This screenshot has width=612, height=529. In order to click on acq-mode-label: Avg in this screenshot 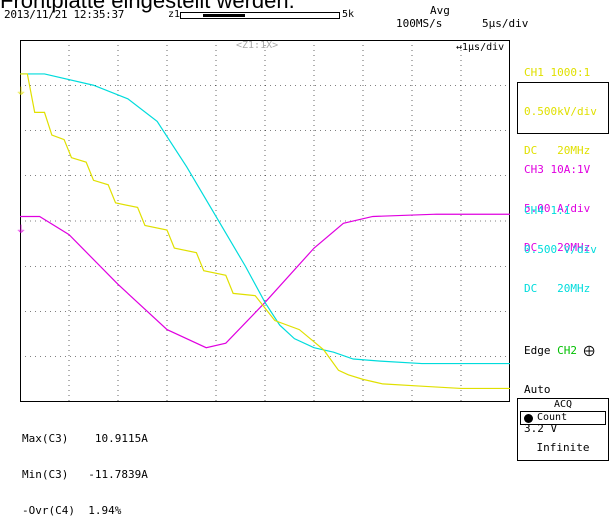, I will do `click(440, 10)`.